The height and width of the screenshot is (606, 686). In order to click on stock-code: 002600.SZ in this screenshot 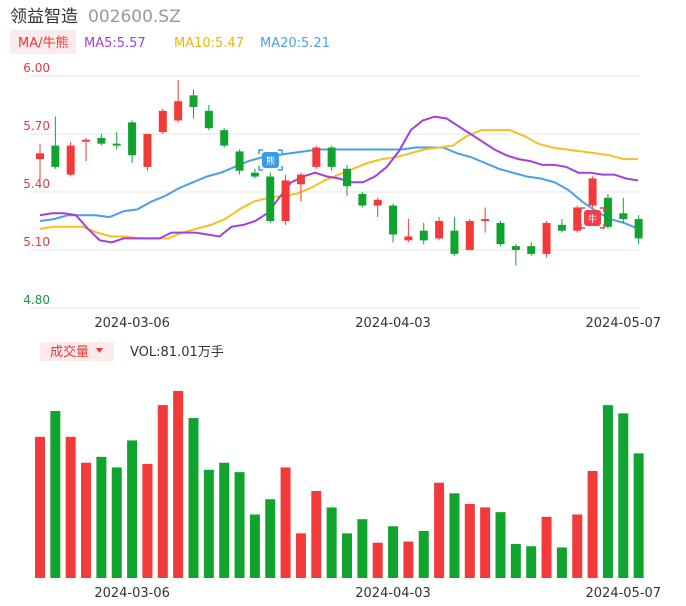, I will do `click(134, 17)`.